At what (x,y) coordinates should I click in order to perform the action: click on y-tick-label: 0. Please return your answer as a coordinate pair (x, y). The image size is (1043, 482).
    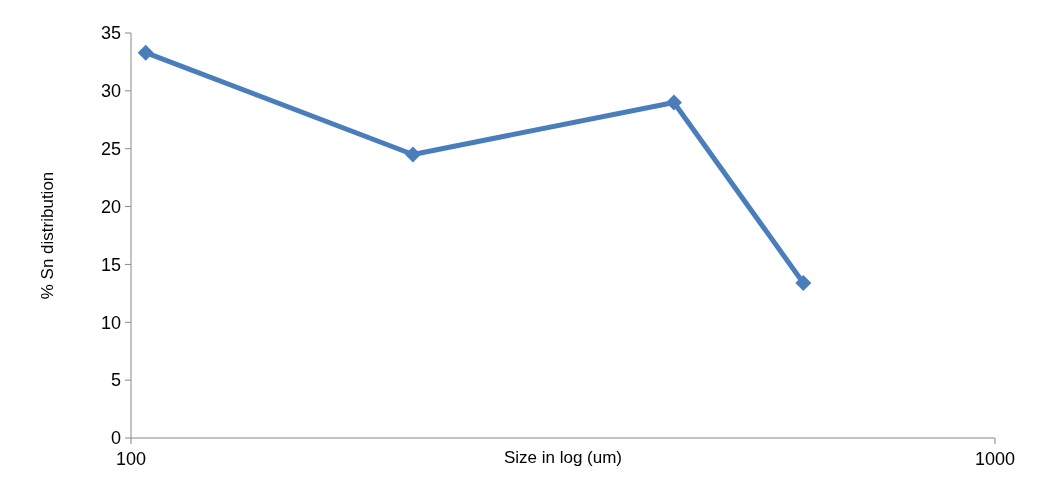
    Looking at the image, I should click on (115, 438).